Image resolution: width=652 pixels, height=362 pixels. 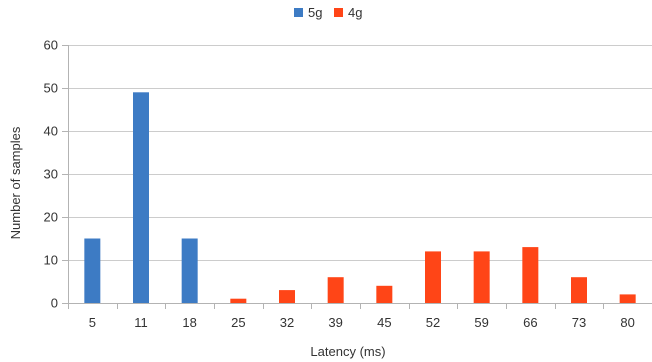 What do you see at coordinates (530, 322) in the screenshot?
I see `x-tick-label-66: 66` at bounding box center [530, 322].